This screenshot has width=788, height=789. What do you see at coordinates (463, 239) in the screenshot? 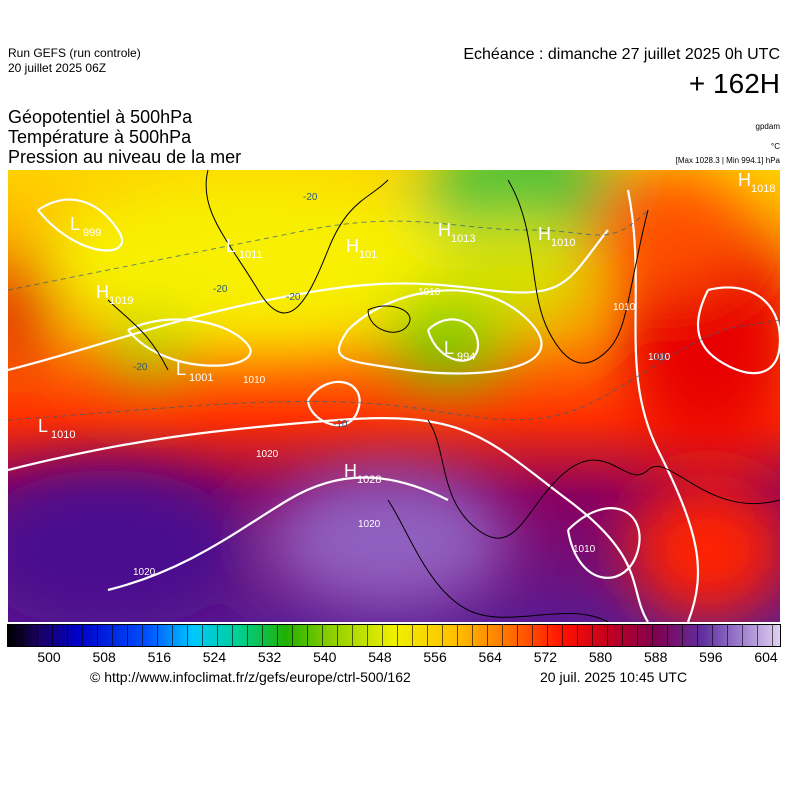
I see `pressure-value: 1013` at bounding box center [463, 239].